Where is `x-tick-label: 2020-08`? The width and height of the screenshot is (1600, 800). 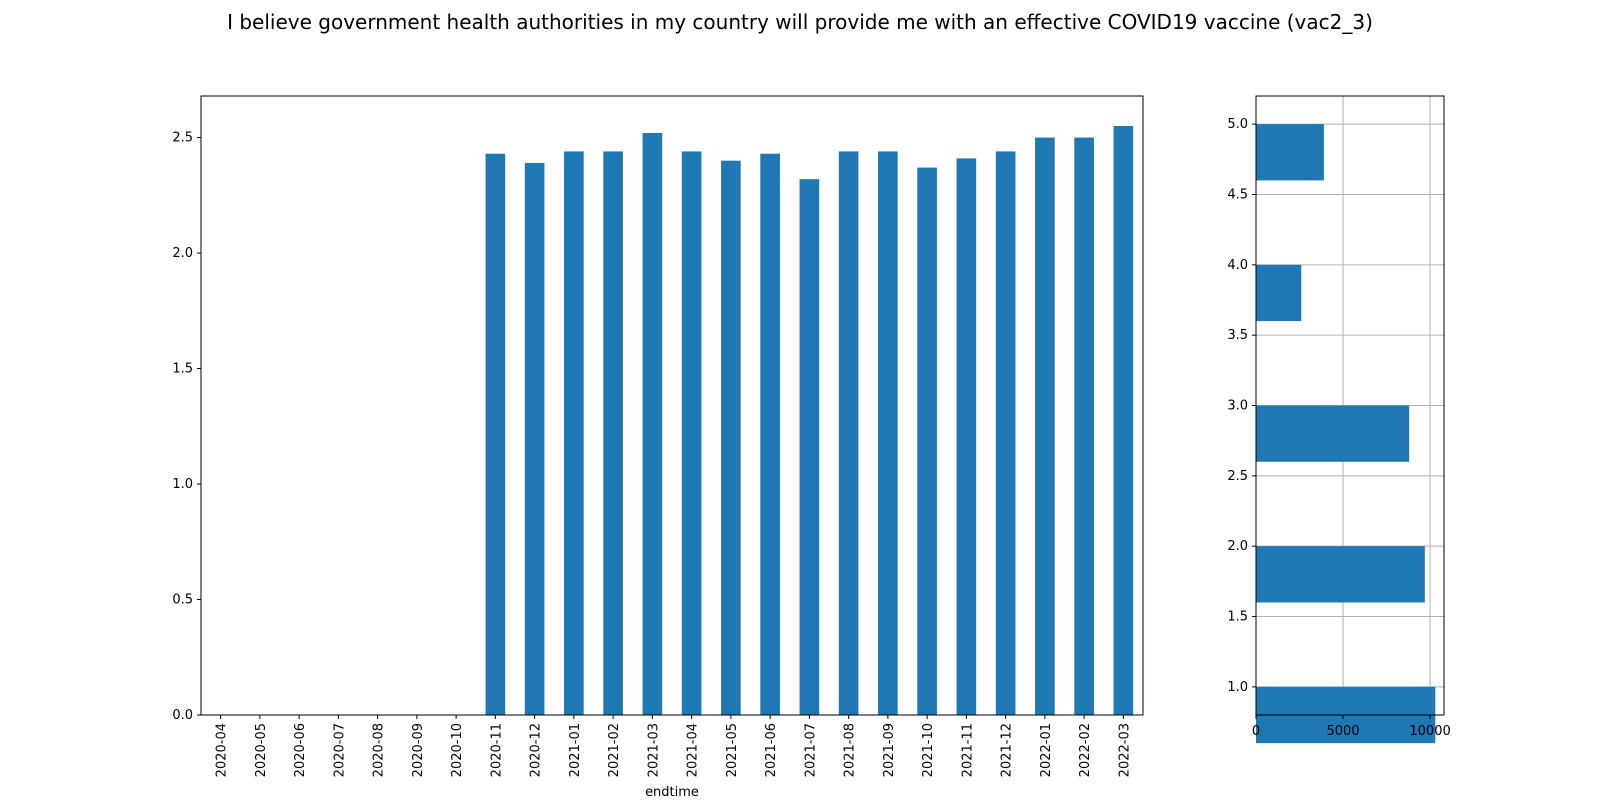
x-tick-label: 2020-08 is located at coordinates (379, 750).